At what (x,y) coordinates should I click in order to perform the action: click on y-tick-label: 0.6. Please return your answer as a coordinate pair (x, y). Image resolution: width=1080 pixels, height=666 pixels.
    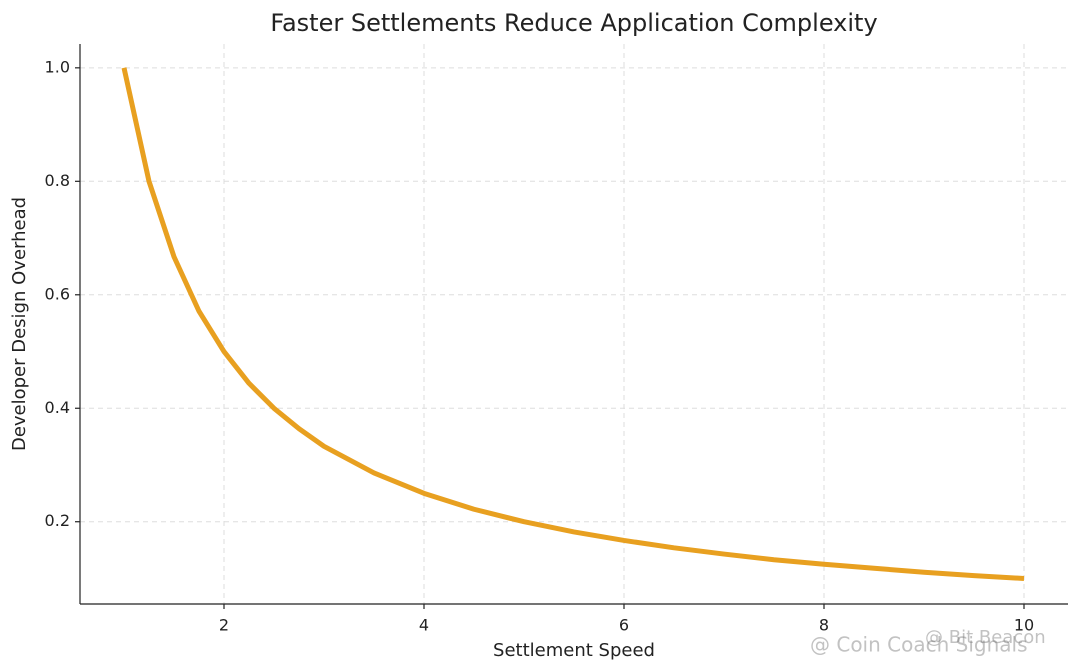
    Looking at the image, I should click on (57, 293).